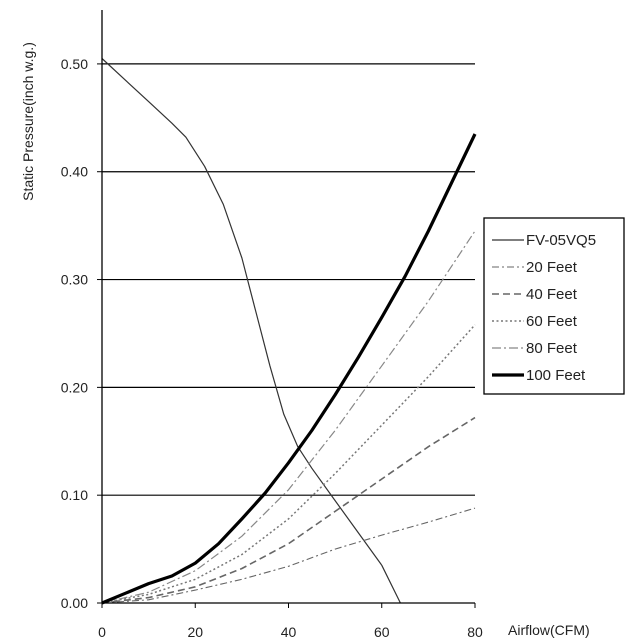 The height and width of the screenshot is (644, 640). I want to click on legend-label-0: FV-05VQ5, so click(561, 240).